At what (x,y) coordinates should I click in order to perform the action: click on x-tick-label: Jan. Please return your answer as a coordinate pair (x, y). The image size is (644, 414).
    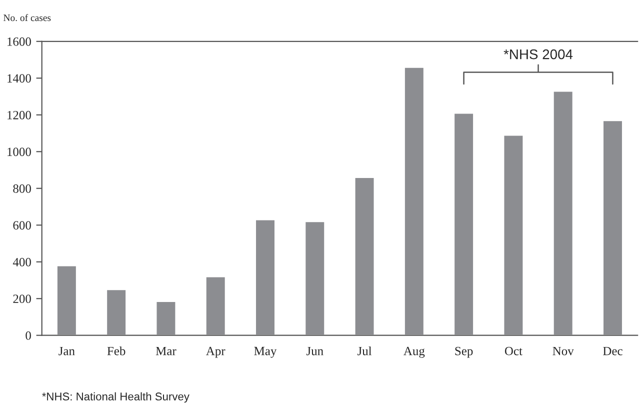
    Looking at the image, I should click on (66, 351).